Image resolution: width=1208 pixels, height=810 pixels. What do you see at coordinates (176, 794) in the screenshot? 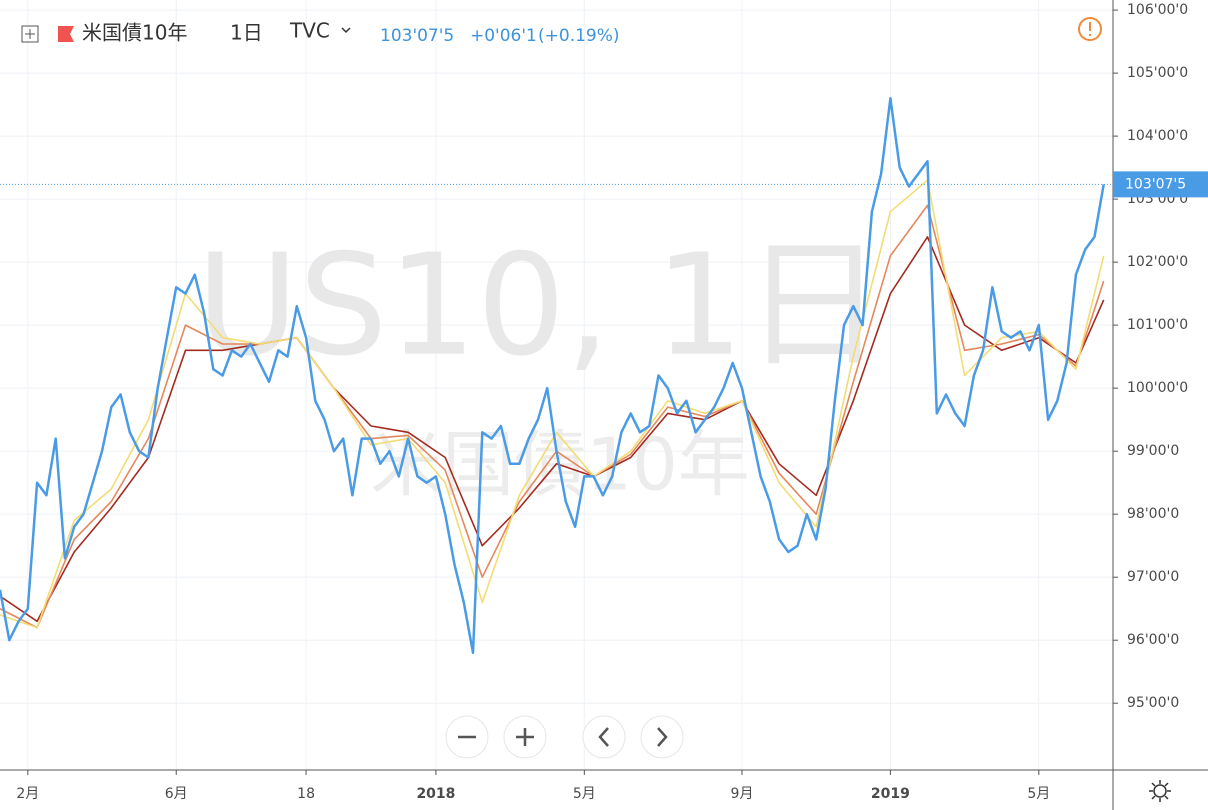
I see `x-tick-label: 6月` at bounding box center [176, 794].